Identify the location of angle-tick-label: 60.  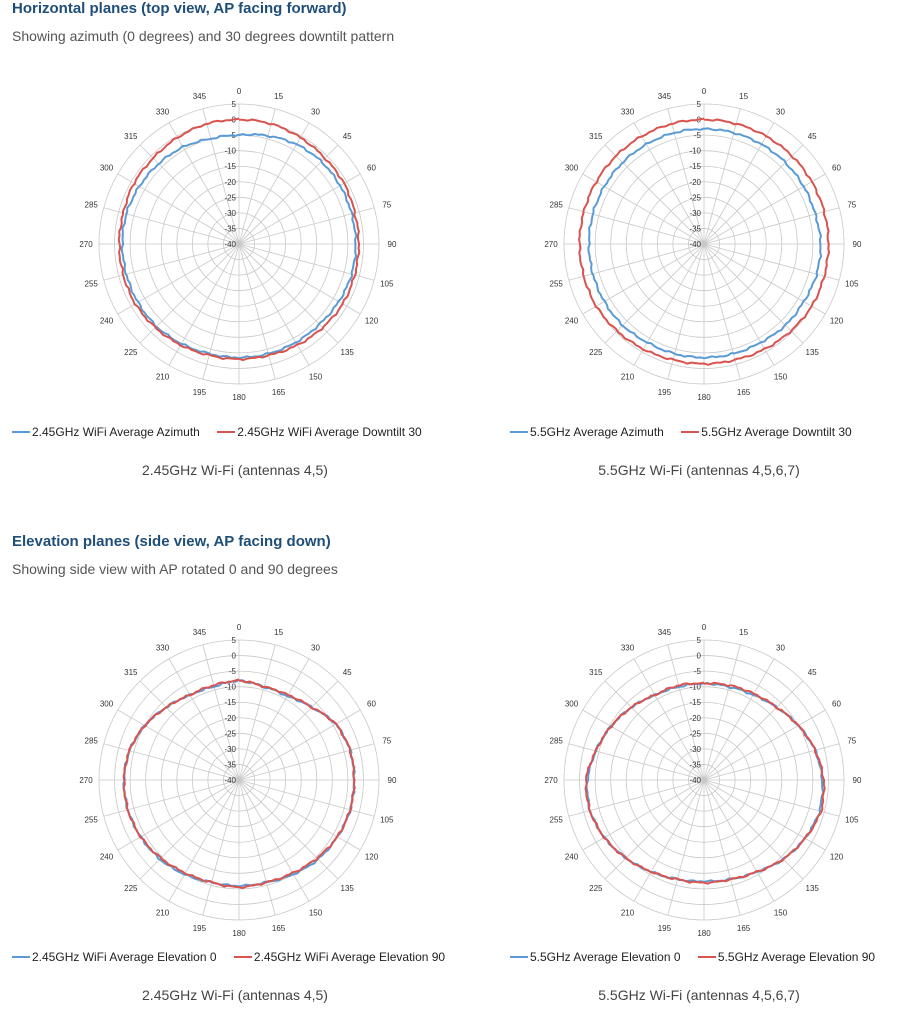
(371, 704).